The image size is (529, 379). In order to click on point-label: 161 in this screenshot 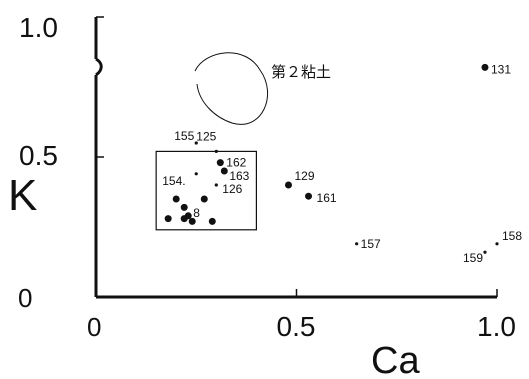, I will do `click(327, 198)`.